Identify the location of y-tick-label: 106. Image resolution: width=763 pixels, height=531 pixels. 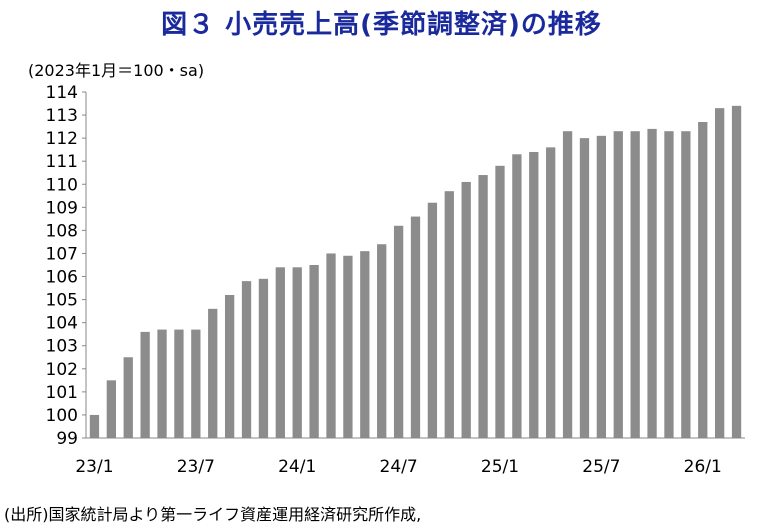
(62, 278).